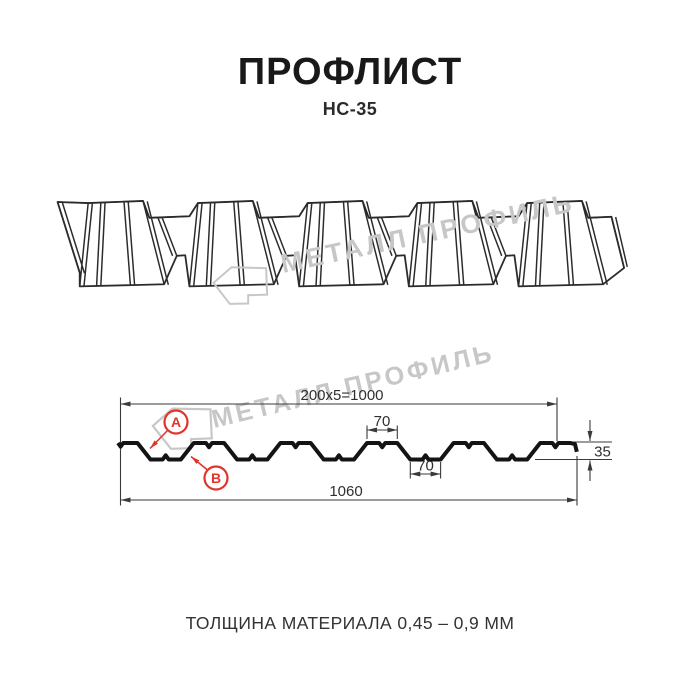 The width and height of the screenshot is (700, 700). Describe the element at coordinates (347, 451) in the screenshot. I see `profile-outline` at that location.